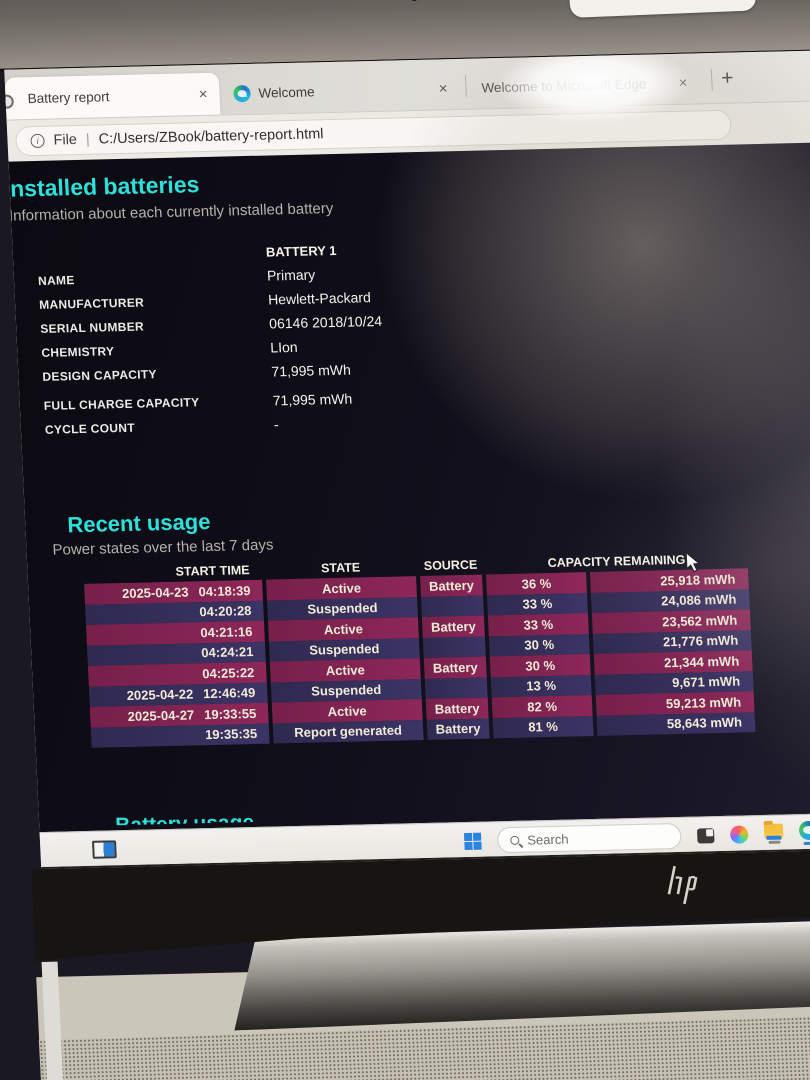 This screenshot has width=810, height=1080. I want to click on row-label: CYCLE COUNT, so click(90, 428).